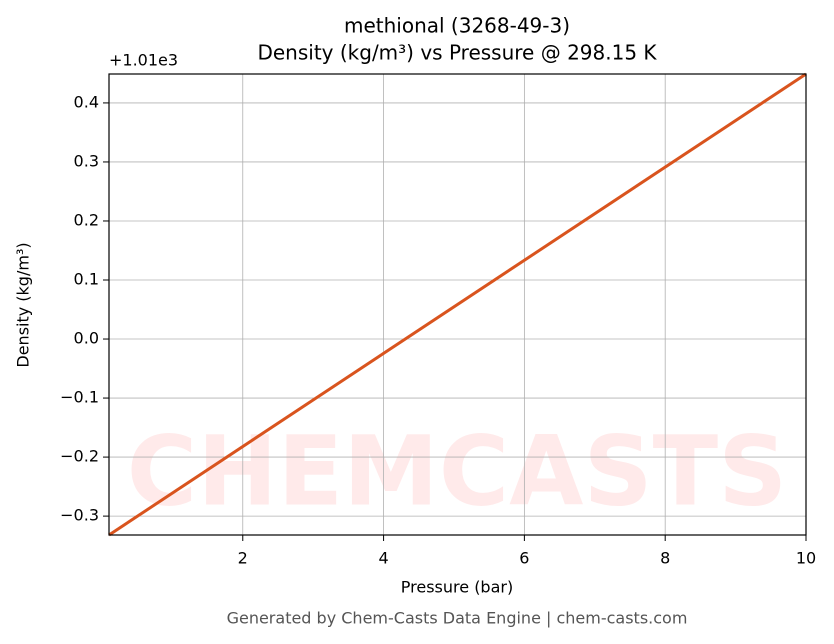  I want to click on x-tick-label: 8, so click(665, 558).